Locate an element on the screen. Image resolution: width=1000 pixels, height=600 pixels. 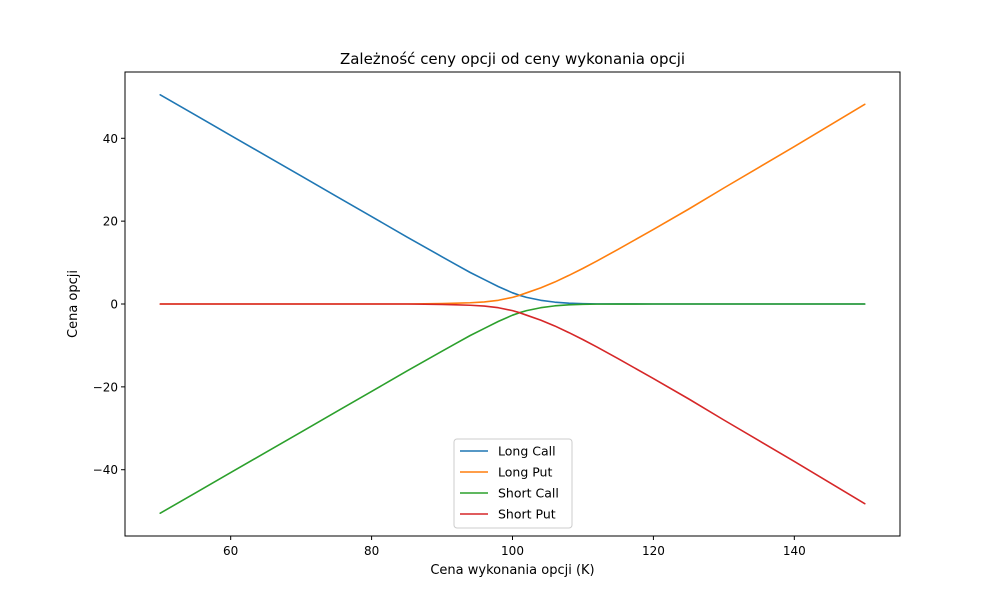
x-axis: 60 80 100 120 140 is located at coordinates (514, 547).